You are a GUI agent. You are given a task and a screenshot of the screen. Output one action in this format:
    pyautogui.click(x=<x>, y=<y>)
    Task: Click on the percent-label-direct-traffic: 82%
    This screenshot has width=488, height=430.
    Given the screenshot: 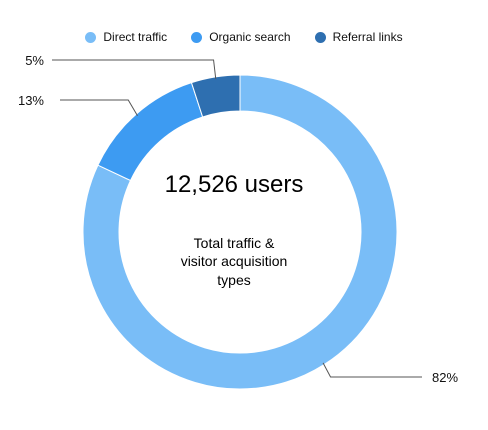 What is the action you would take?
    pyautogui.click(x=445, y=377)
    